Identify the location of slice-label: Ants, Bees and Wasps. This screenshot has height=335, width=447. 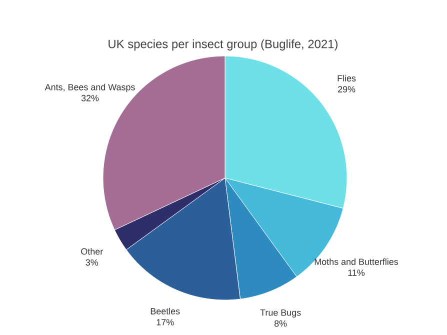
(89, 88).